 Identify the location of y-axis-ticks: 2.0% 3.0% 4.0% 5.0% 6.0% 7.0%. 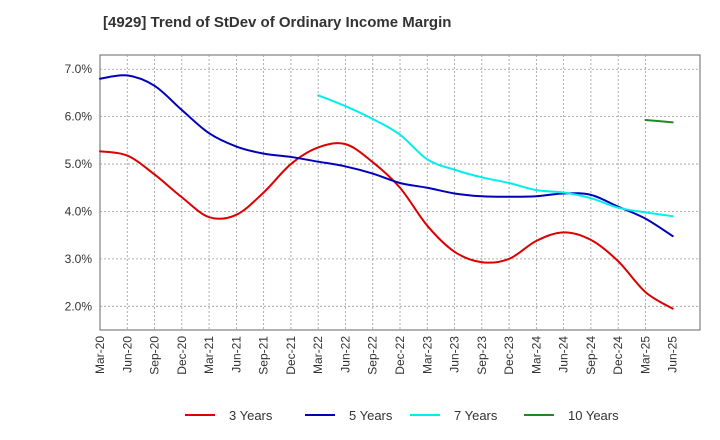
(79, 187).